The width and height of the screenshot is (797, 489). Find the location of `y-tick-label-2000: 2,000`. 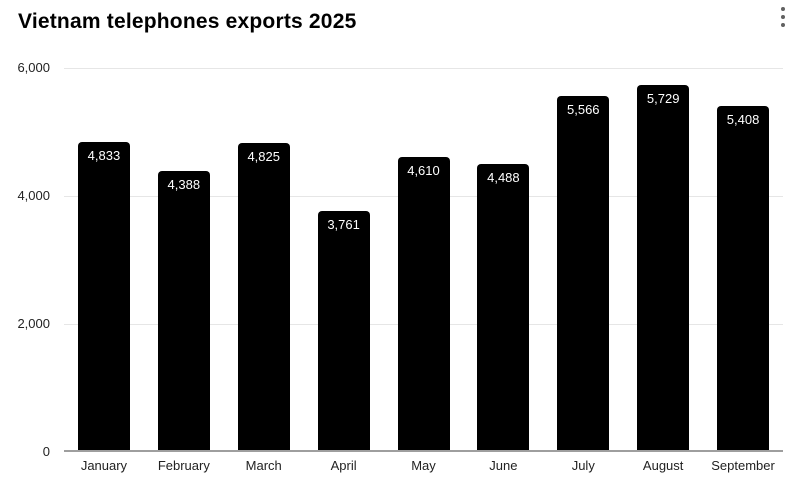

y-tick-label-2000: 2,000 is located at coordinates (33, 323).